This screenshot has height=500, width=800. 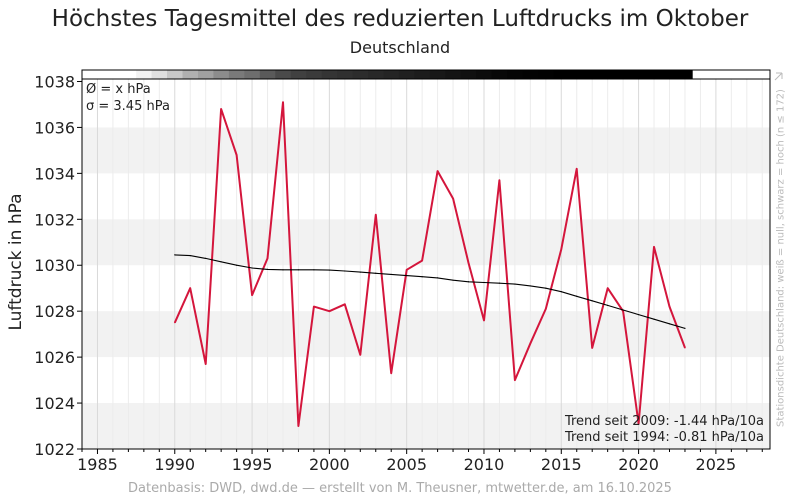 What do you see at coordinates (190, 255) in the screenshot?
I see `point-mean-1991` at bounding box center [190, 255].